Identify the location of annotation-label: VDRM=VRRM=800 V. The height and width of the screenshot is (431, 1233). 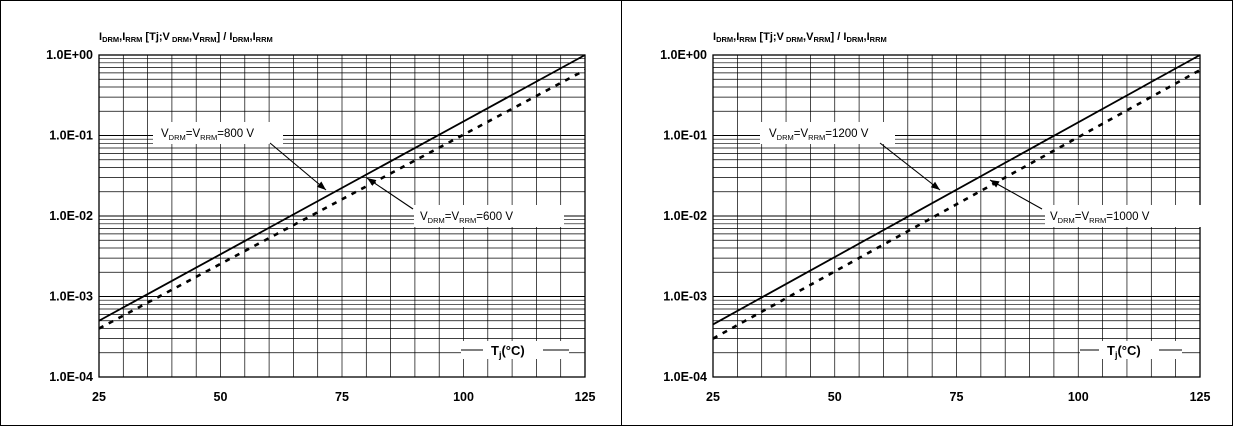
(207, 135).